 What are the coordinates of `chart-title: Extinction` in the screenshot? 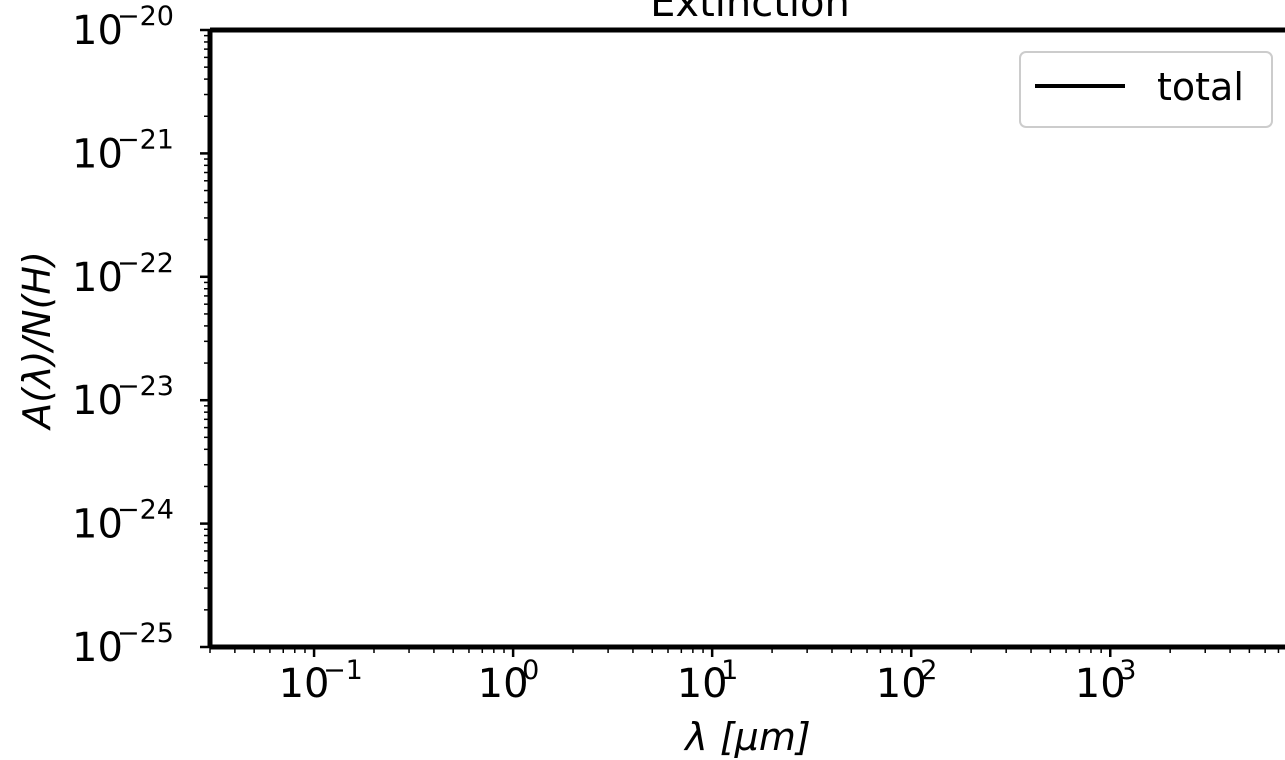 It's located at (750, 13).